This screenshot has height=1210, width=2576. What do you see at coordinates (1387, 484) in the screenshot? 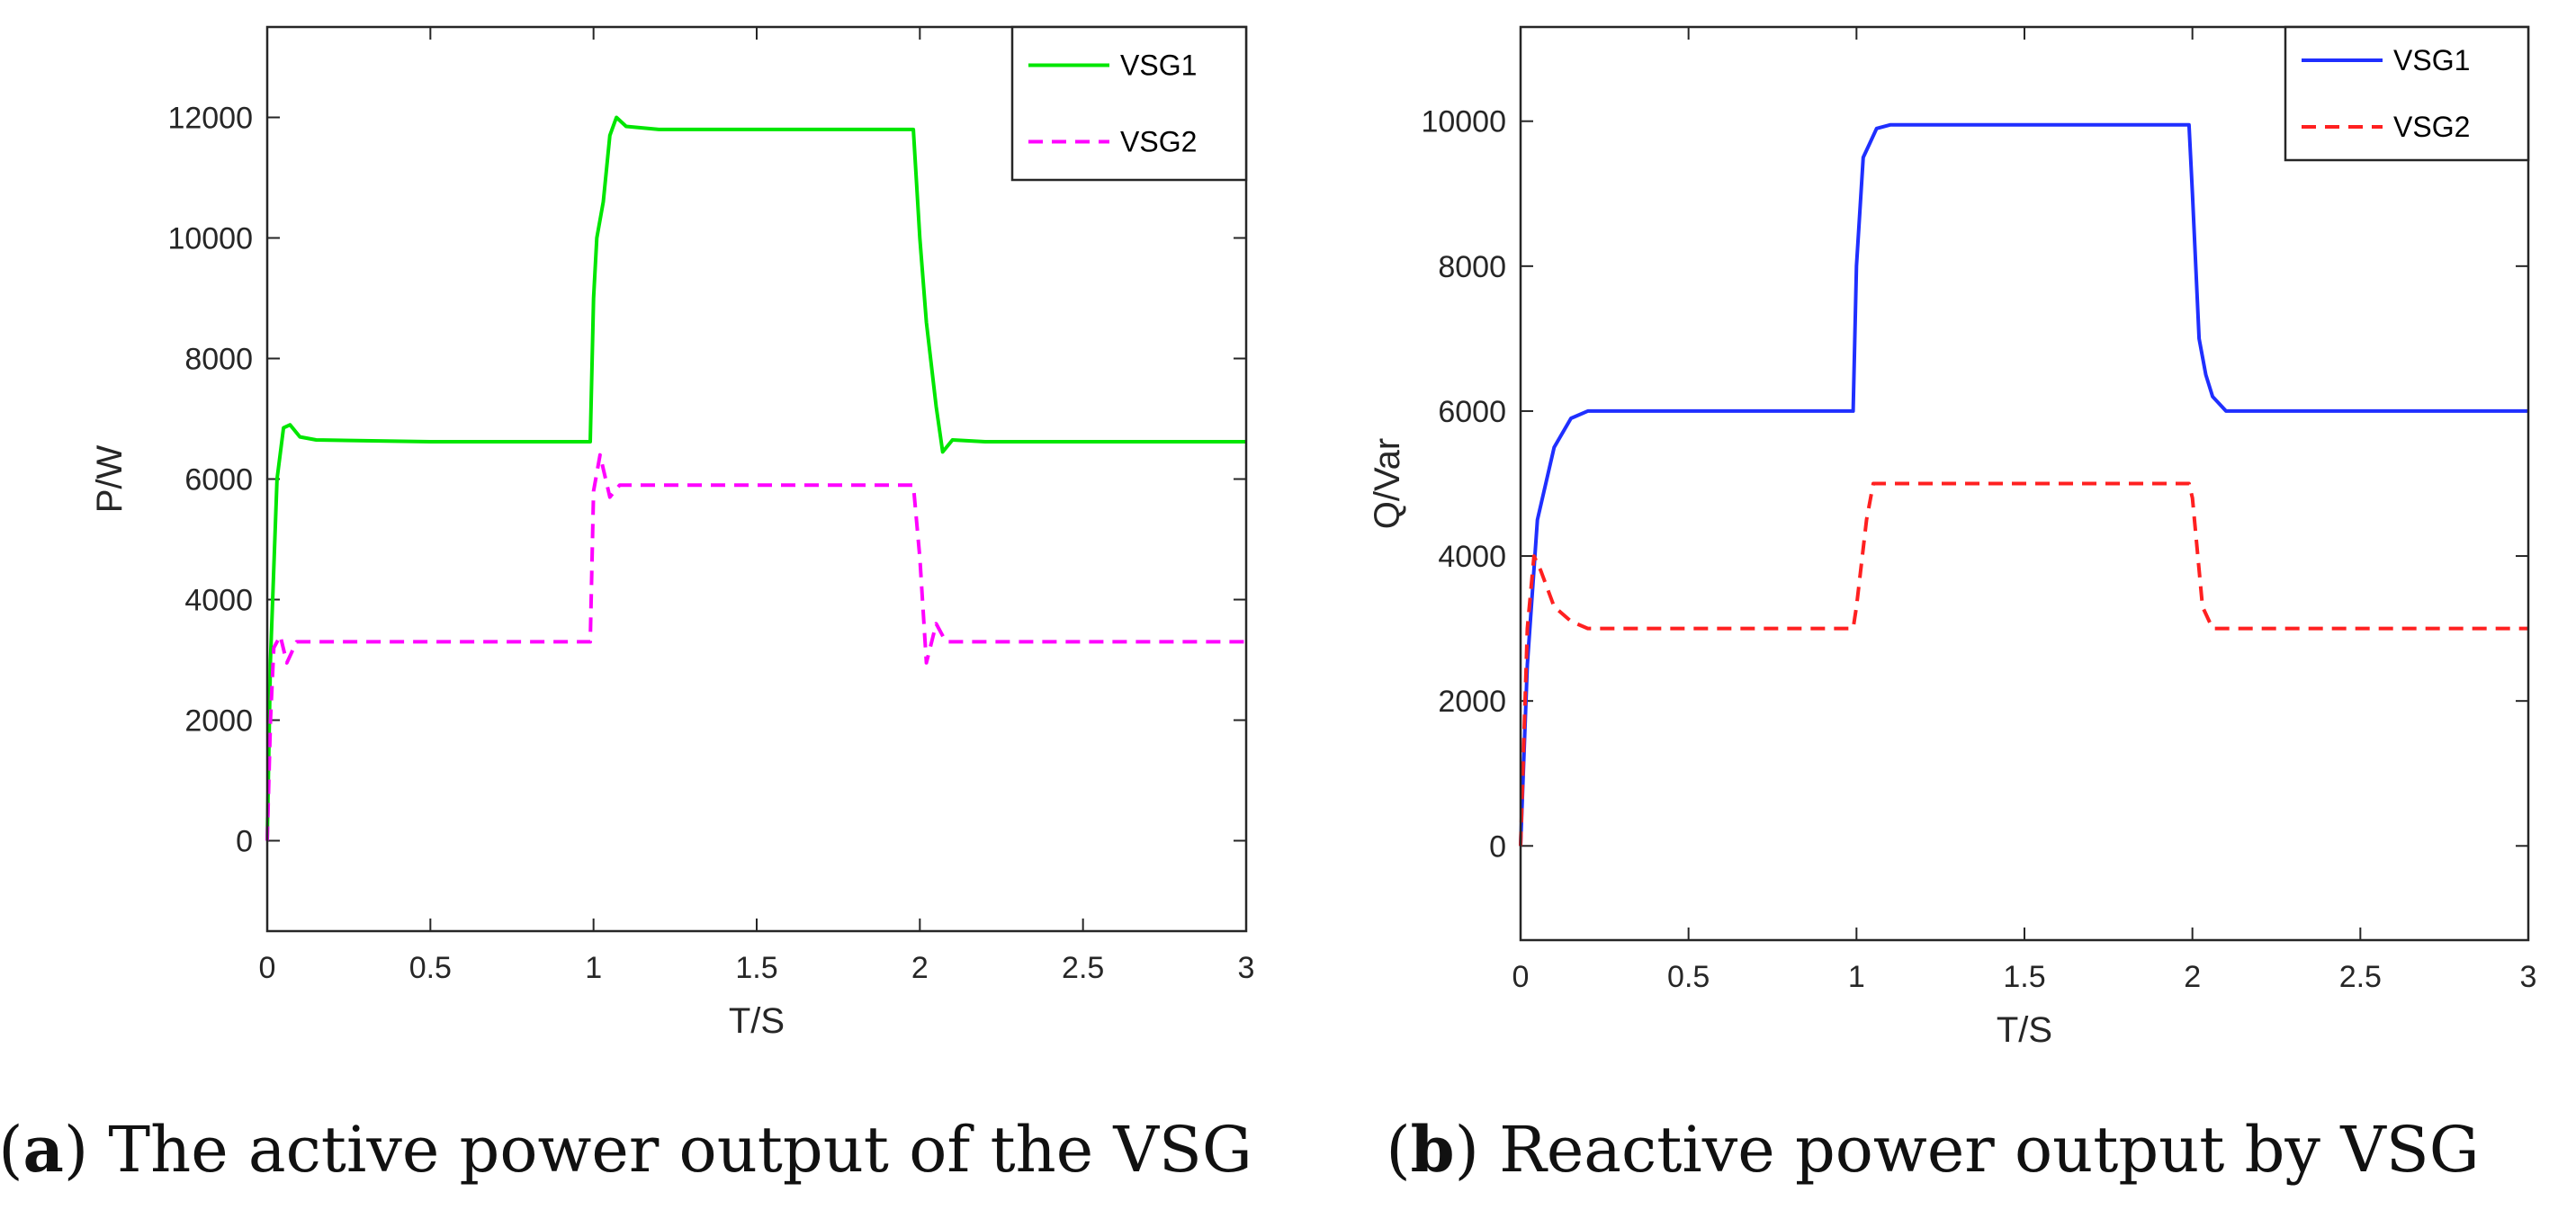
I see `y-axis-label-b: Q/Var` at bounding box center [1387, 484].